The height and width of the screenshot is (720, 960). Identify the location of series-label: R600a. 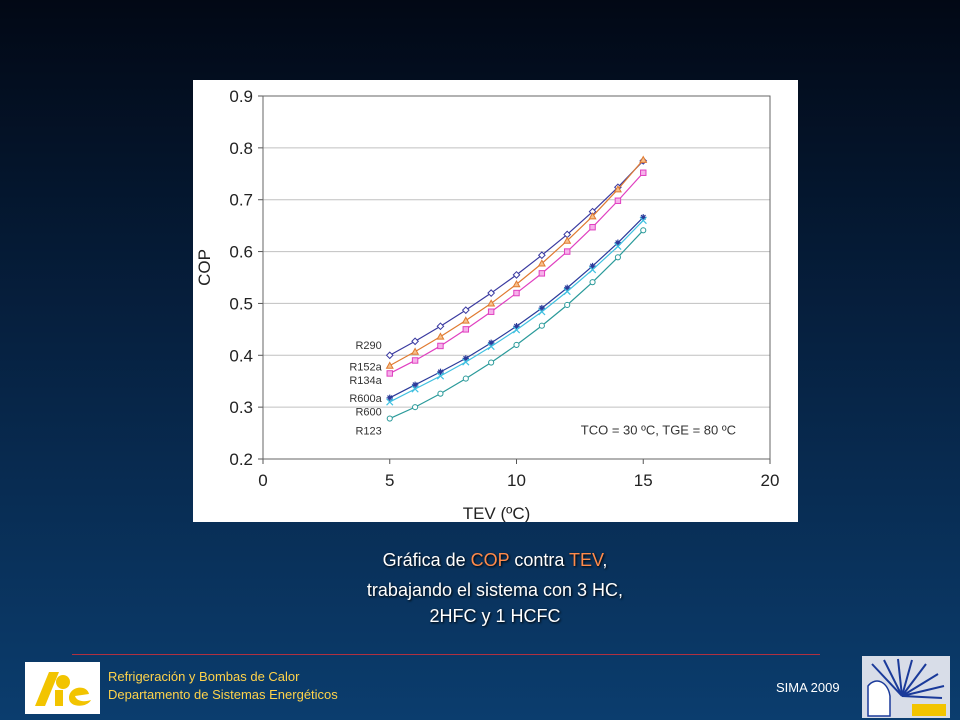
(365, 399).